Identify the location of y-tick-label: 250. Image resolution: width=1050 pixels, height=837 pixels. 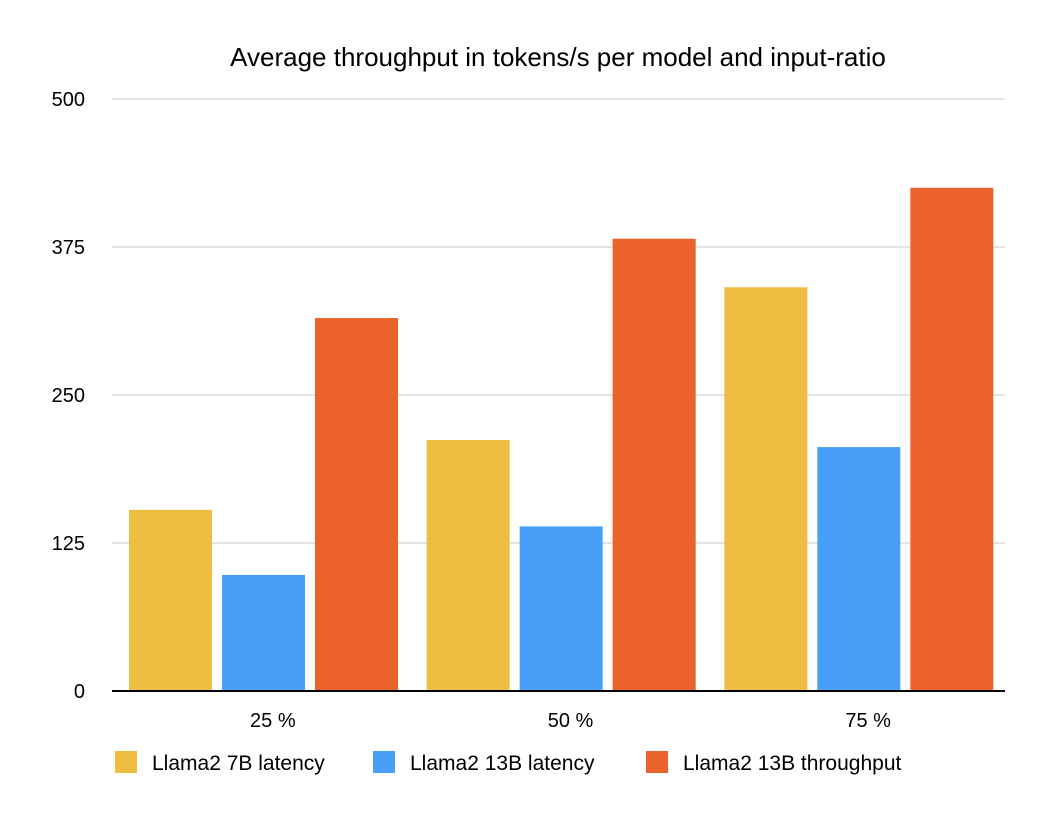
(68, 396).